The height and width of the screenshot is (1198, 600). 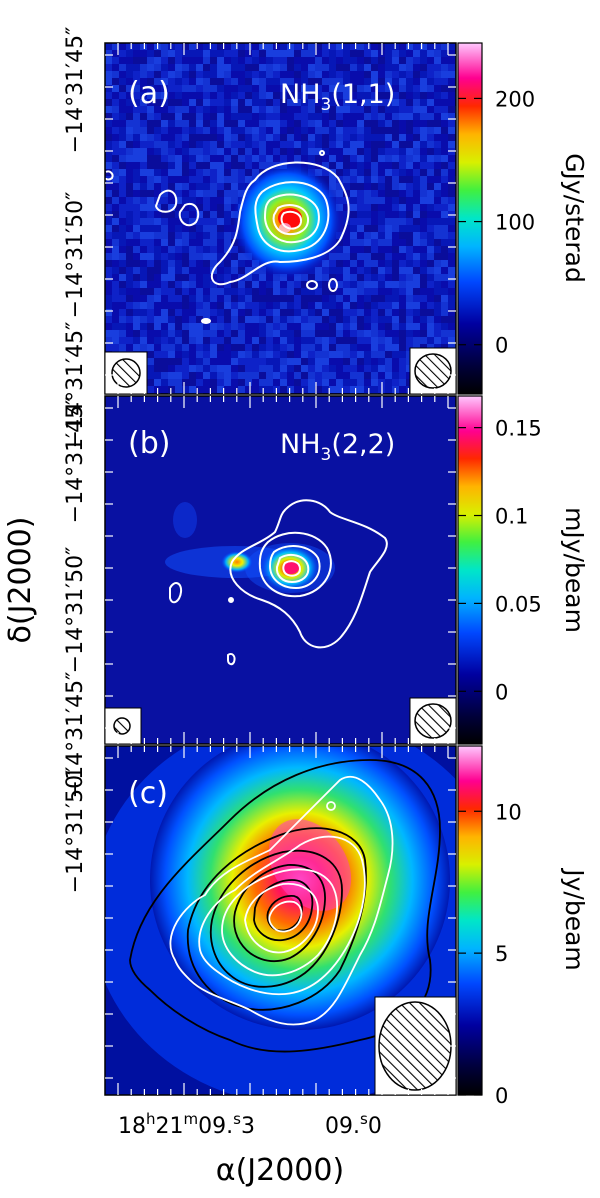 I want to click on panel-b-label: (b), so click(x=149, y=443).